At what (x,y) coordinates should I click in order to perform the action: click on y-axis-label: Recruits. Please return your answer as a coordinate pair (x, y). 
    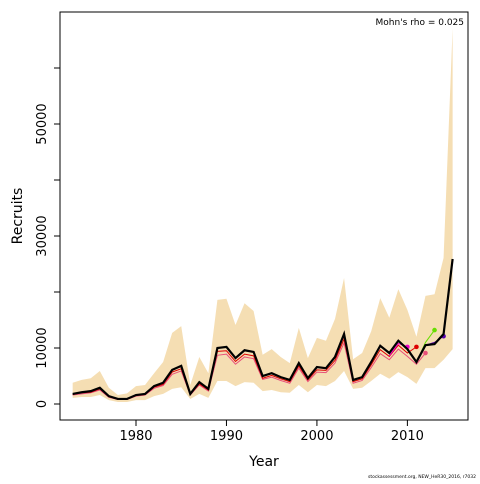
    Looking at the image, I should click on (18, 216).